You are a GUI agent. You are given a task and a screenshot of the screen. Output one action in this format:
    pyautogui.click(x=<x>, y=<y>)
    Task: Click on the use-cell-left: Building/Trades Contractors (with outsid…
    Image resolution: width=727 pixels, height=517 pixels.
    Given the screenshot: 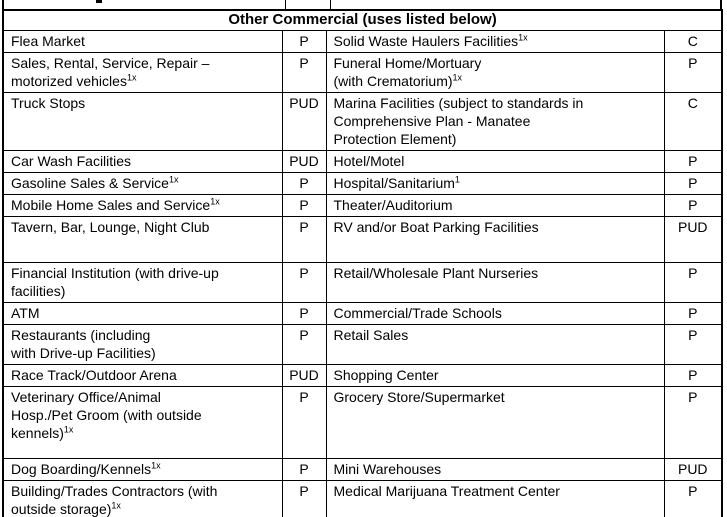 What is the action you would take?
    pyautogui.click(x=142, y=498)
    